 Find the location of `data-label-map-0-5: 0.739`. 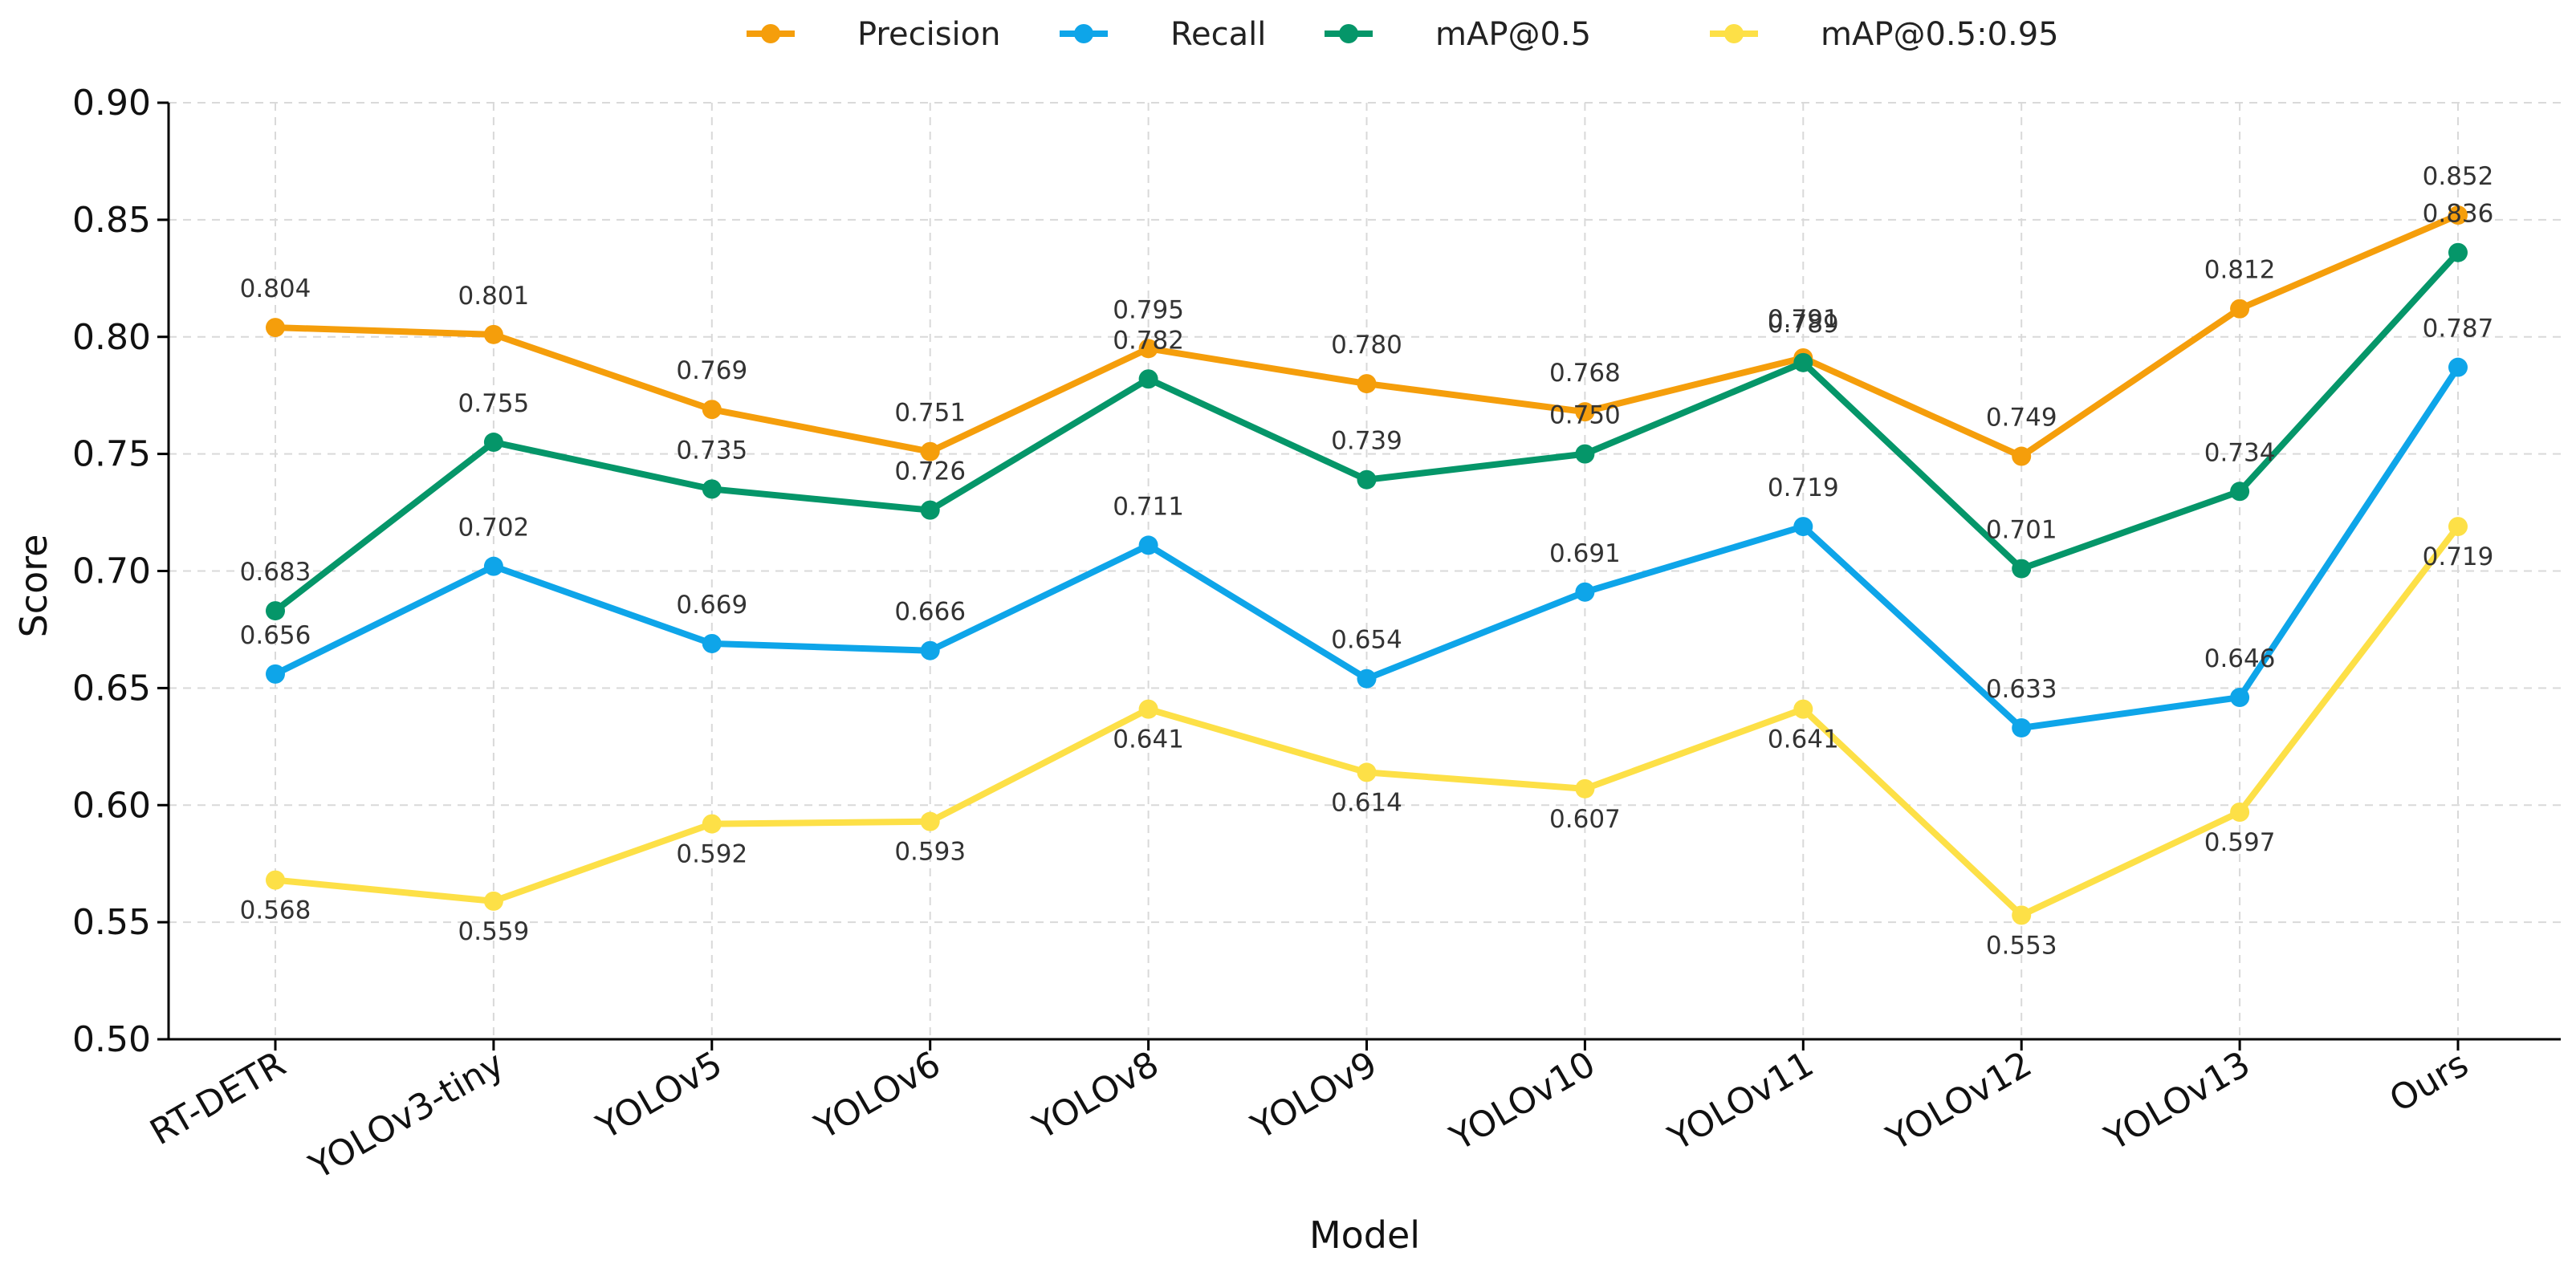

data-label-map-0-5: 0.739 is located at coordinates (1366, 441).